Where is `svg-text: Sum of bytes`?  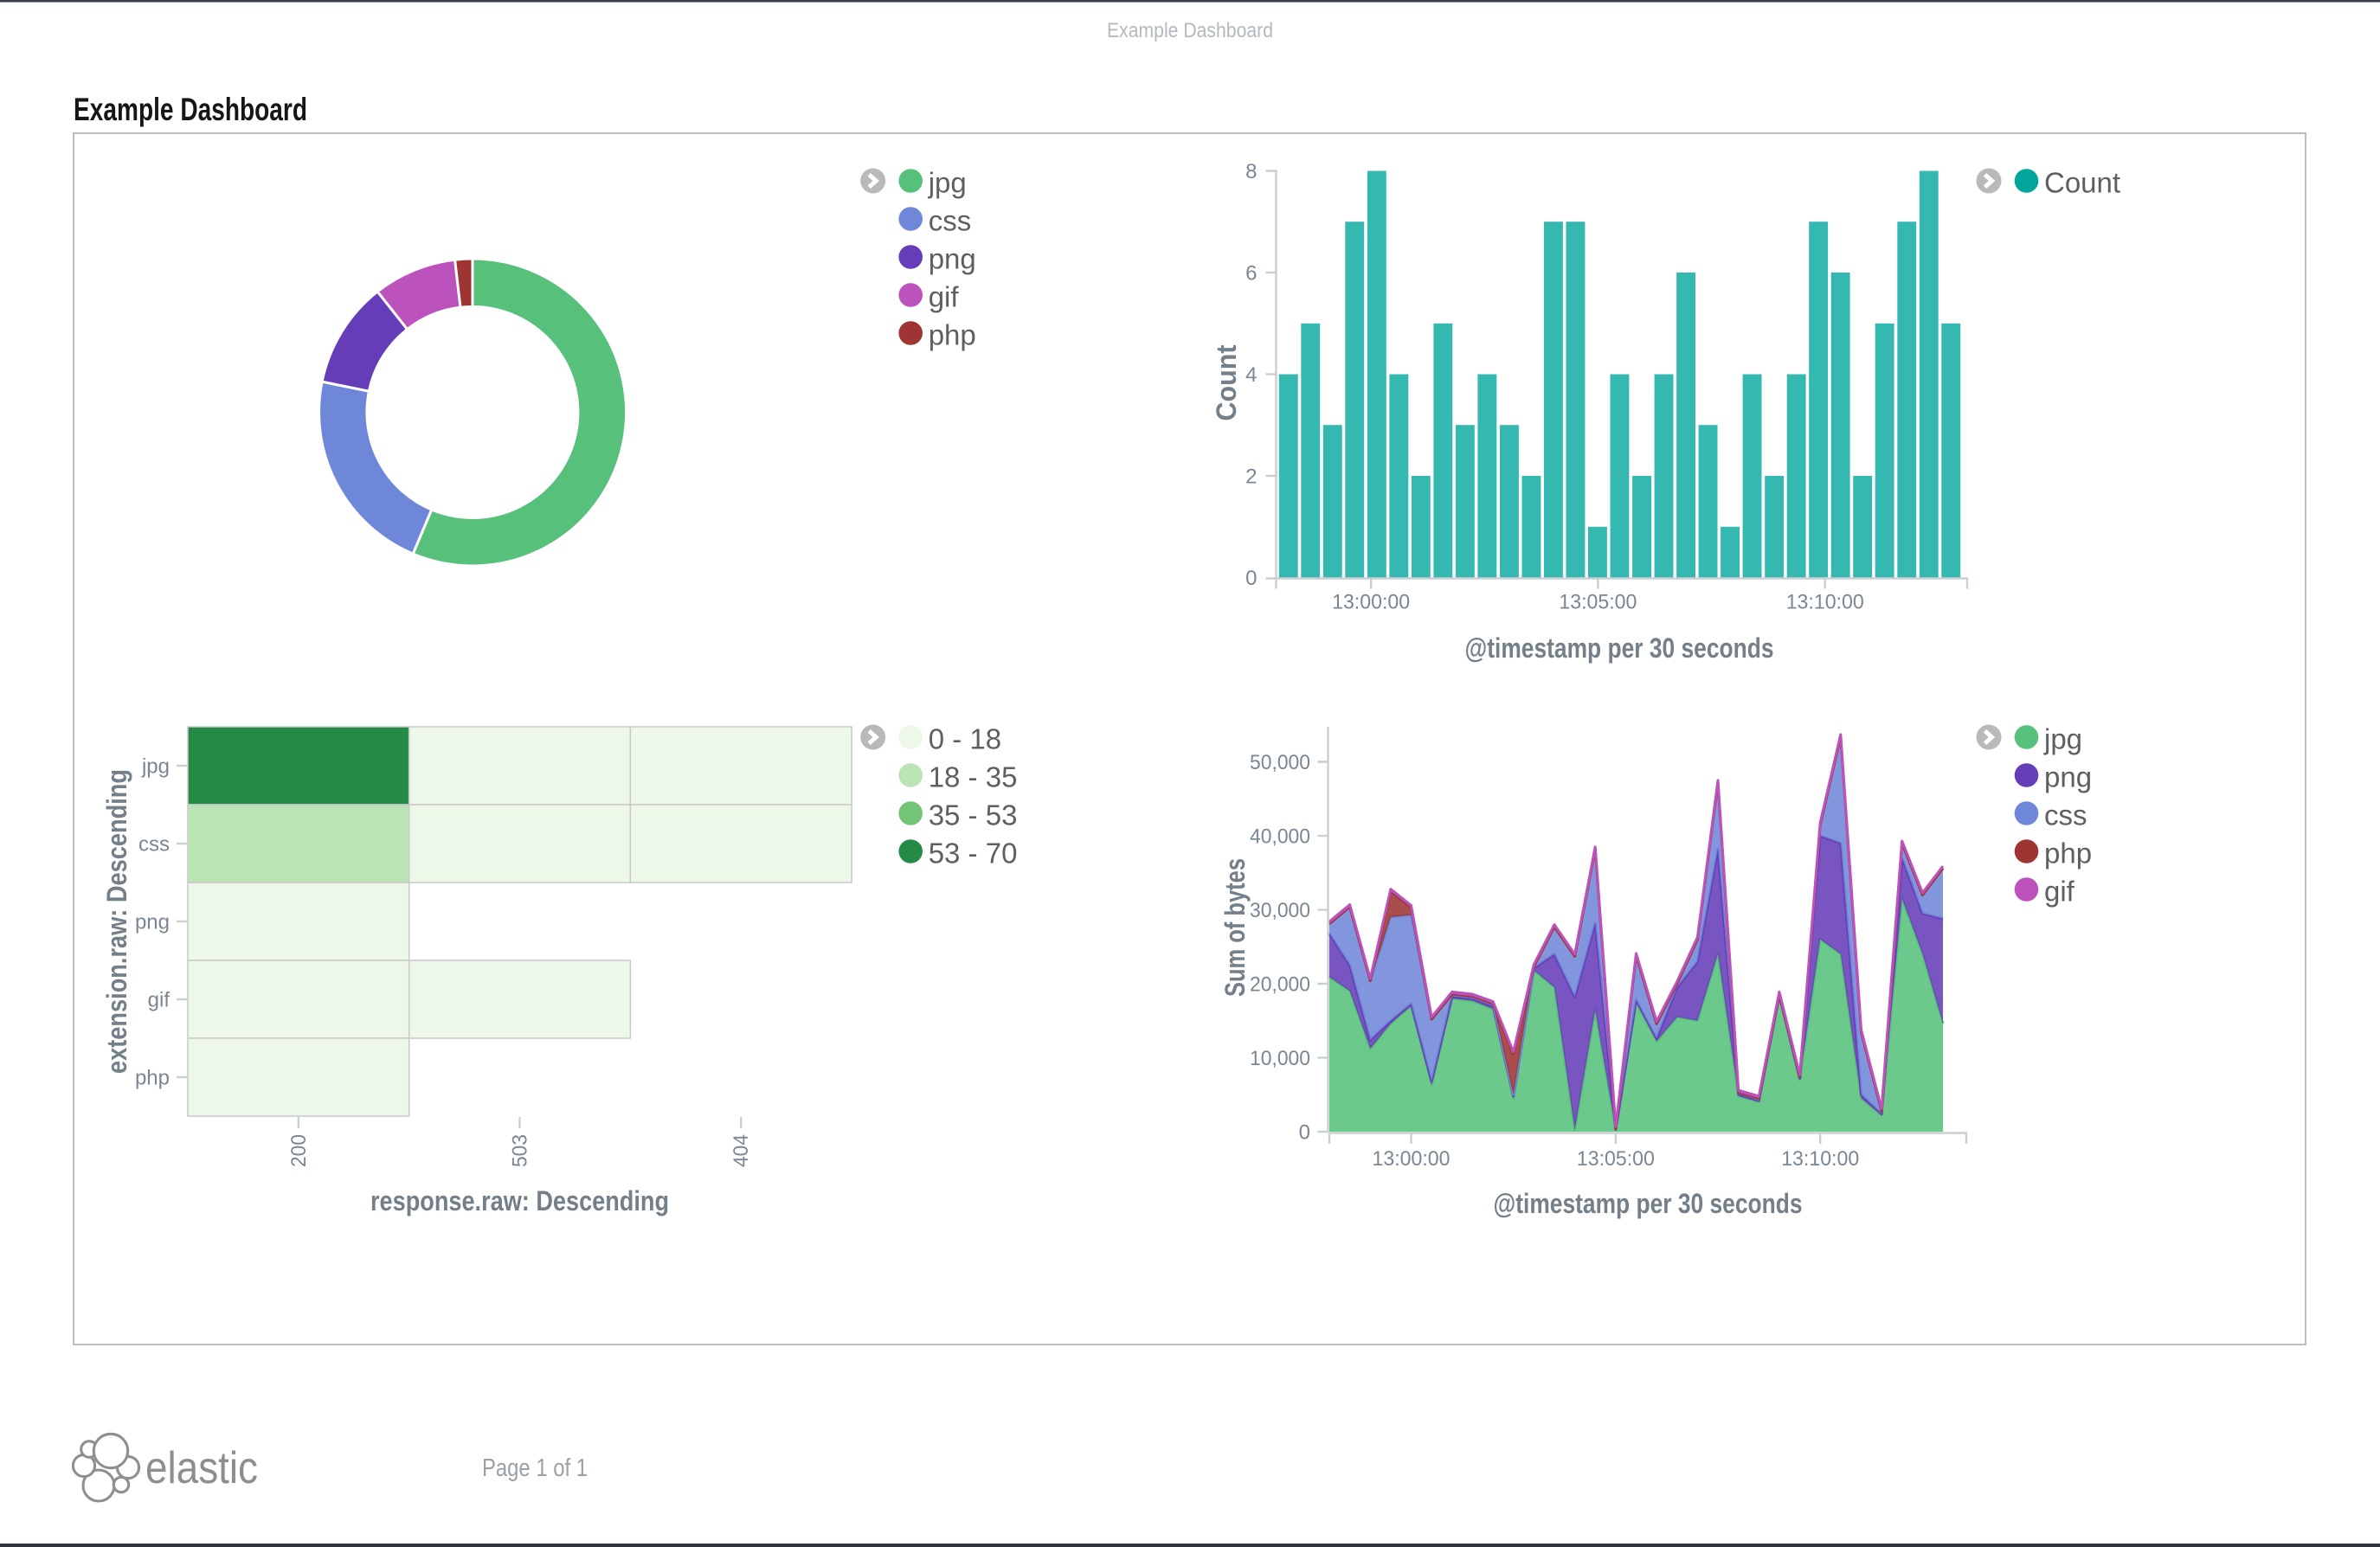 svg-text: Sum of bytes is located at coordinates (1235, 927).